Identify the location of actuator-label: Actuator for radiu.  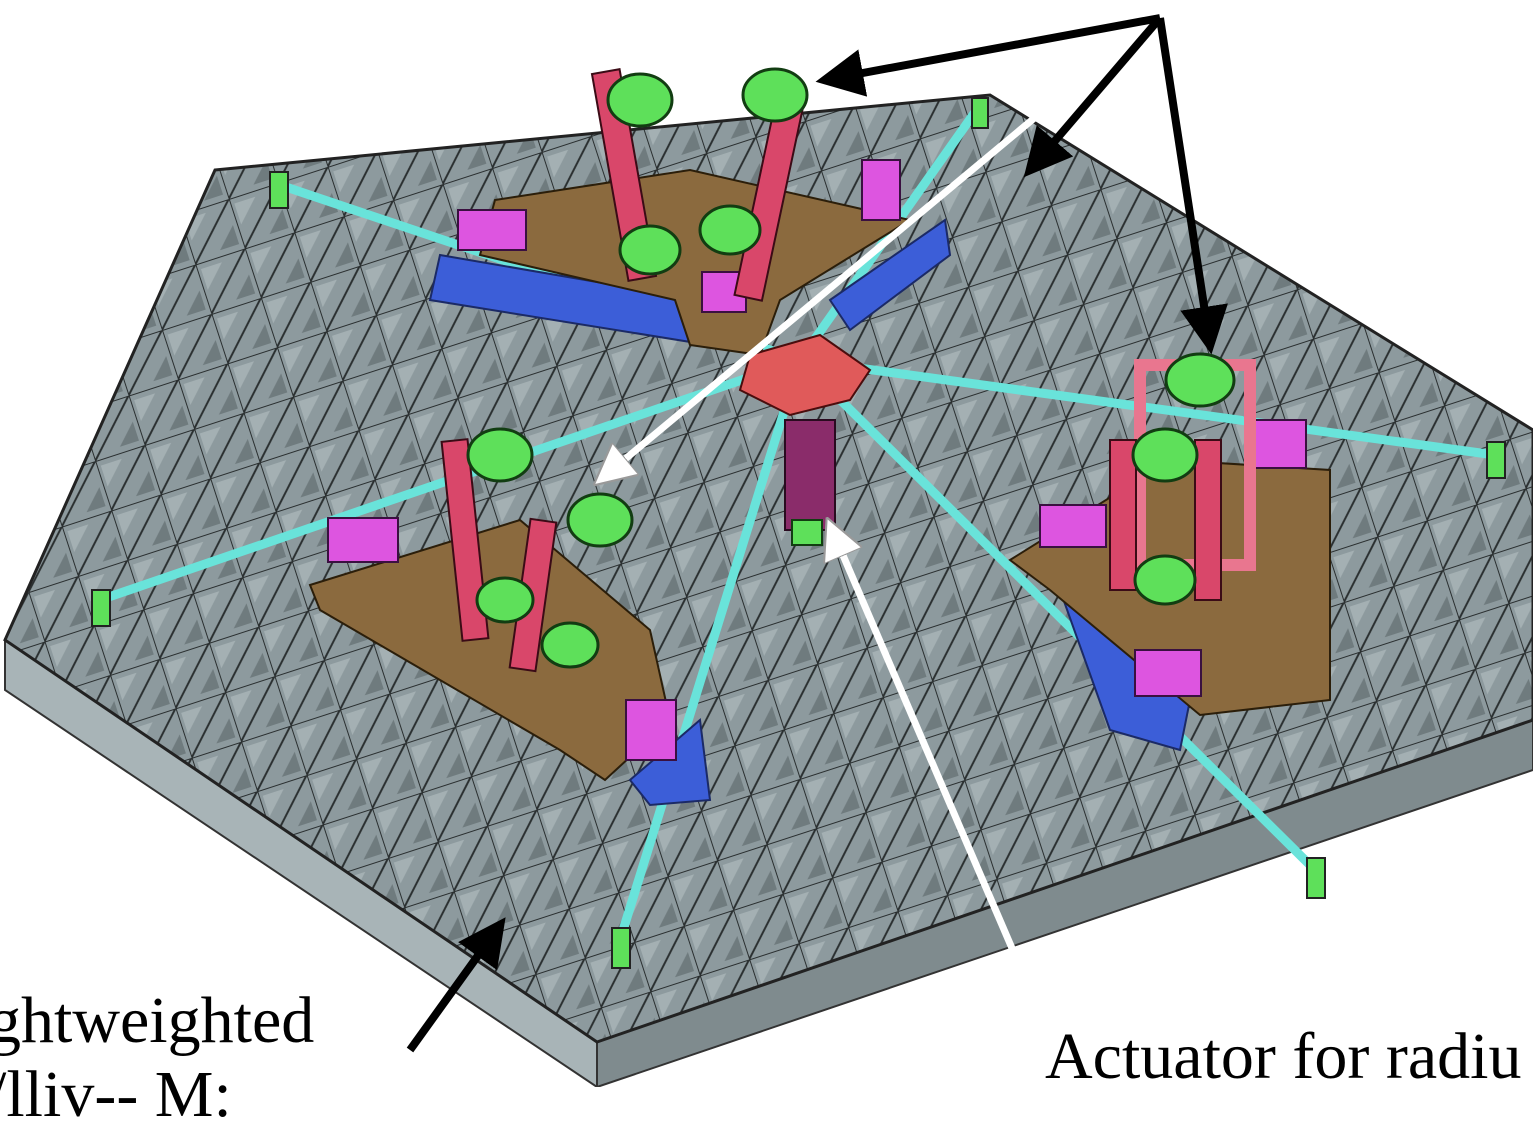
(1283, 1056).